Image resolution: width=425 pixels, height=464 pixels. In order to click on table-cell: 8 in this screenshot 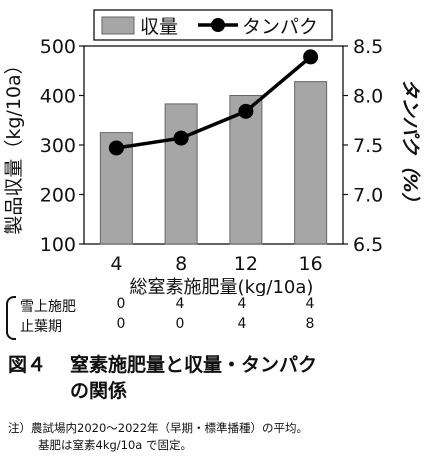, I will do `click(310, 324)`.